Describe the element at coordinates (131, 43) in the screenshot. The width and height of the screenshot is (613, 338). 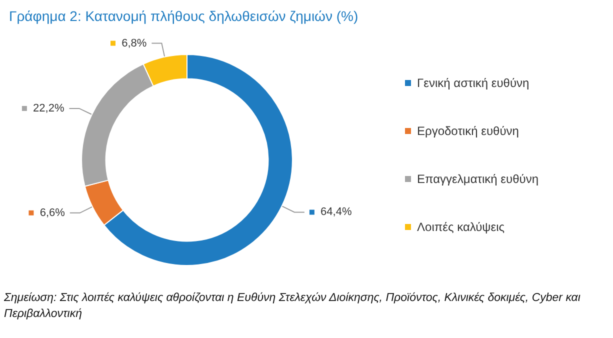
I see `data-label: 6,8%` at that location.